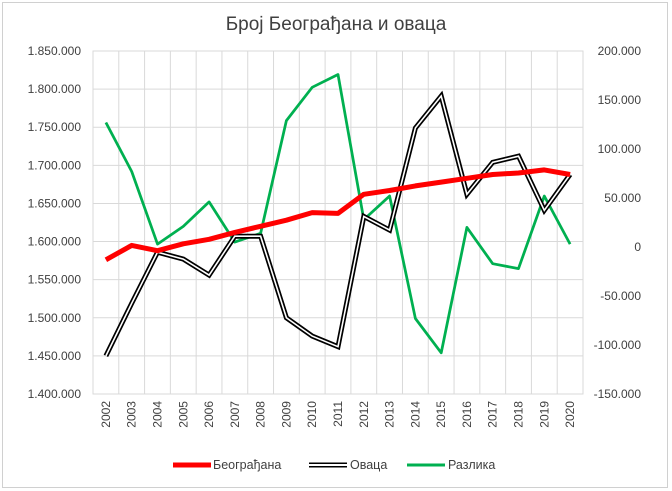 This screenshot has height=491, width=672. What do you see at coordinates (471, 465) in the screenshot?
I see `legend-label-razlika: Разлика` at bounding box center [471, 465].